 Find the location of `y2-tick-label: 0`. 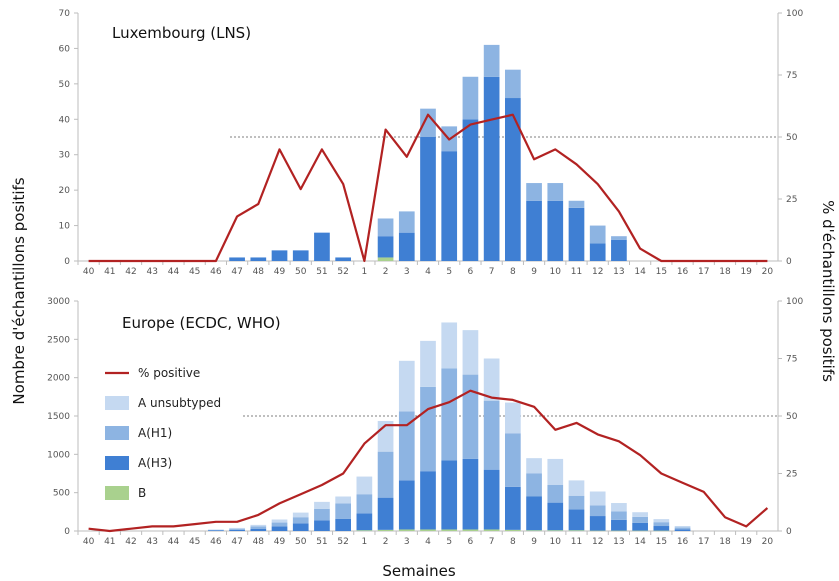

y2-tick-label: 0 is located at coordinates (789, 532).